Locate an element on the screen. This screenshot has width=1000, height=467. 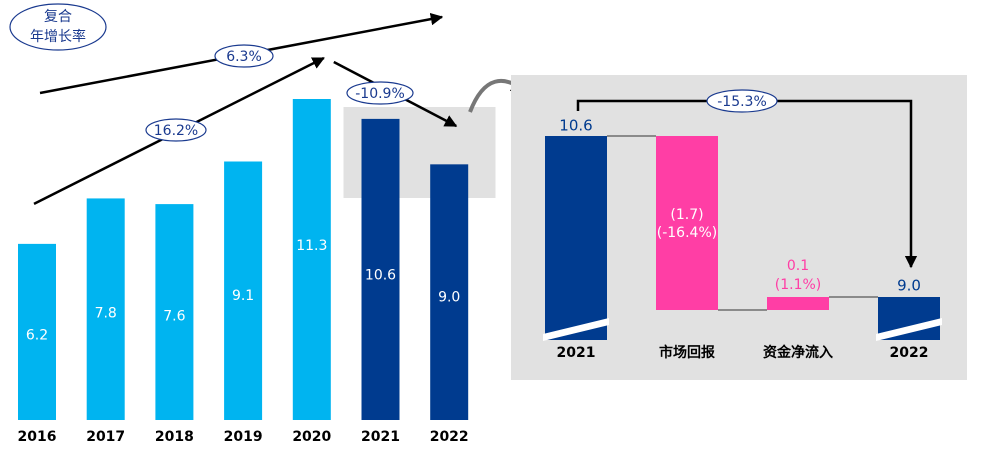
bar-value-label-2017: 7.8 is located at coordinates (106, 314).